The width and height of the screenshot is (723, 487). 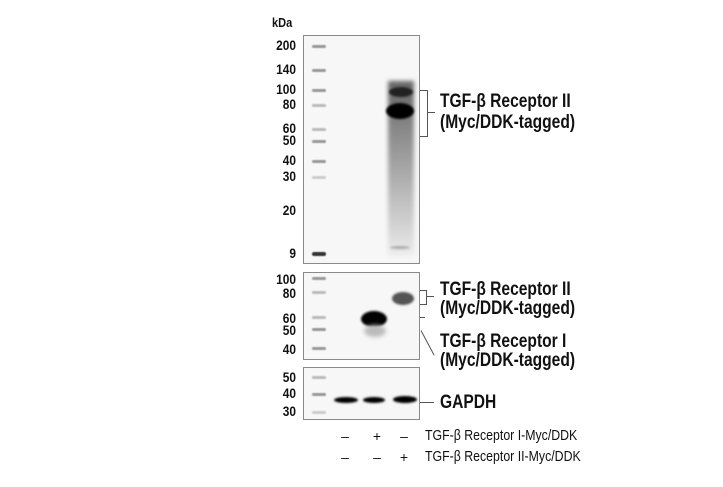 I want to click on marker-label: 140, so click(x=286, y=69).